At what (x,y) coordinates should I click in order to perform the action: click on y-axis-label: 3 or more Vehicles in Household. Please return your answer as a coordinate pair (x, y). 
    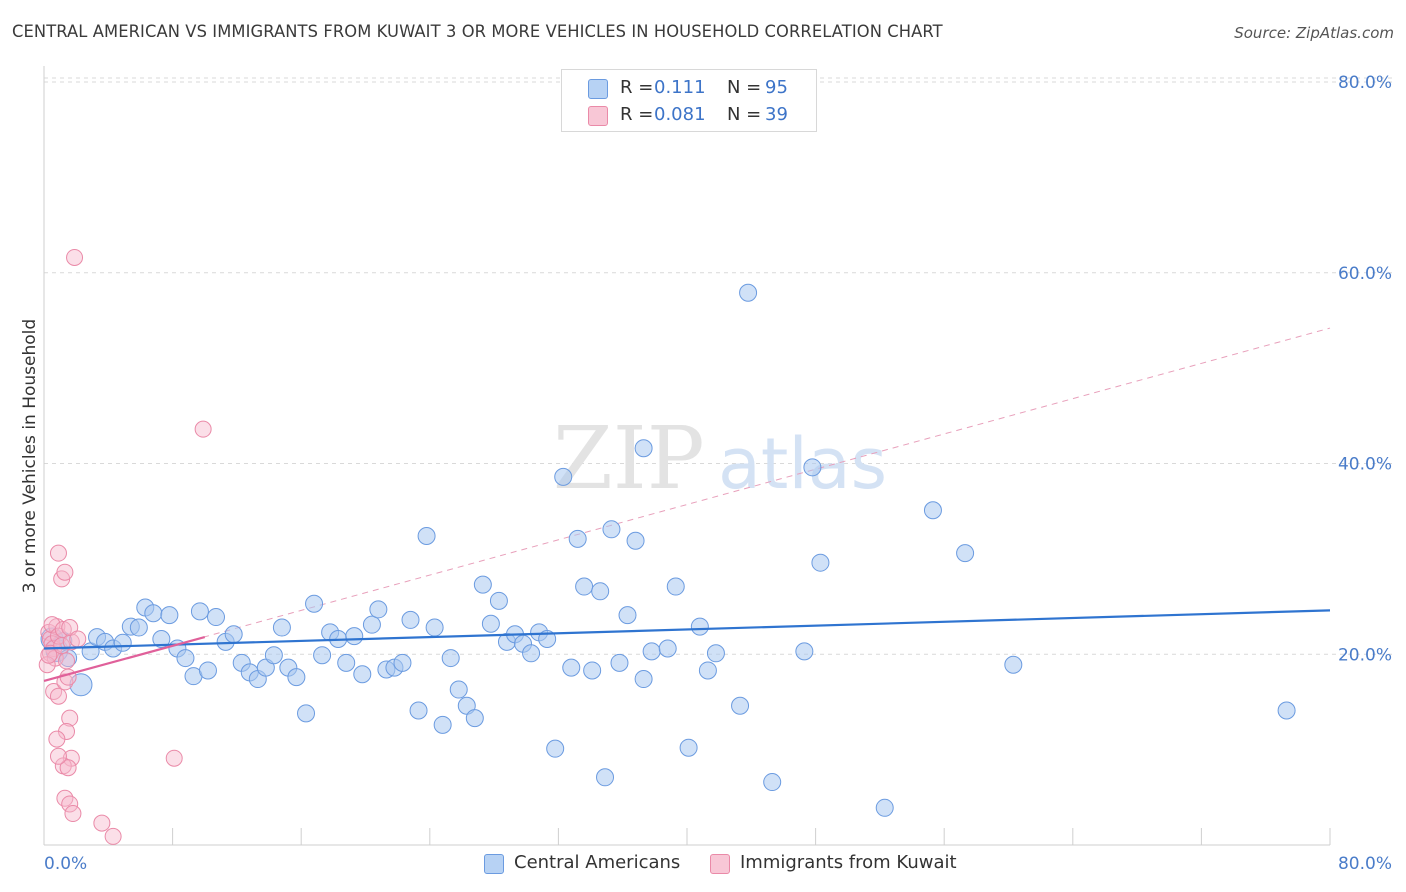
    Looking at the image, I should click on (30, 456).